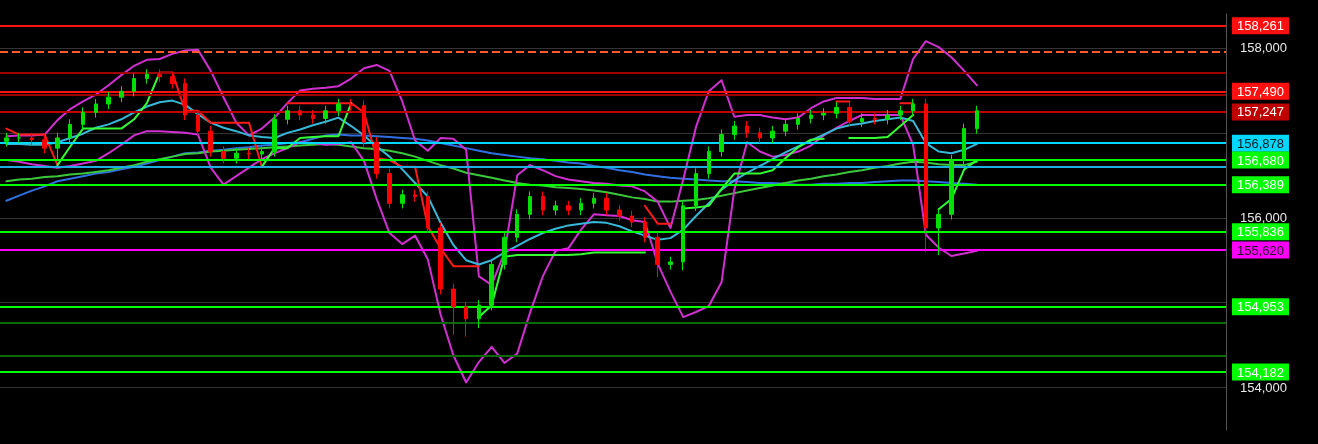 Image resolution: width=1318 pixels, height=444 pixels. I want to click on y-tick-label: 156,000, so click(1263, 218).